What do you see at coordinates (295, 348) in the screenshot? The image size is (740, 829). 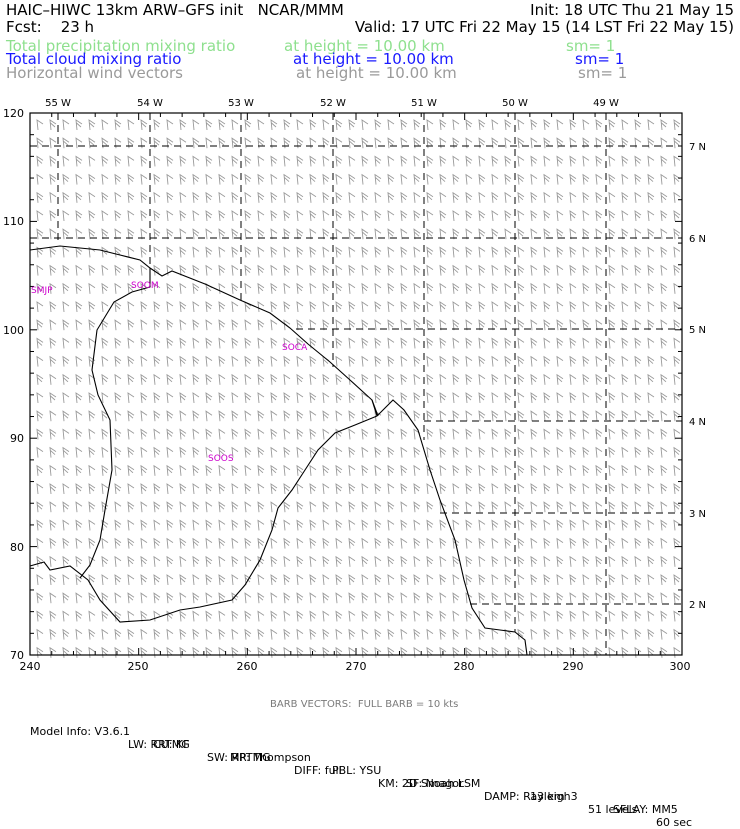 I see `station-soca: SOCA` at bounding box center [295, 348].